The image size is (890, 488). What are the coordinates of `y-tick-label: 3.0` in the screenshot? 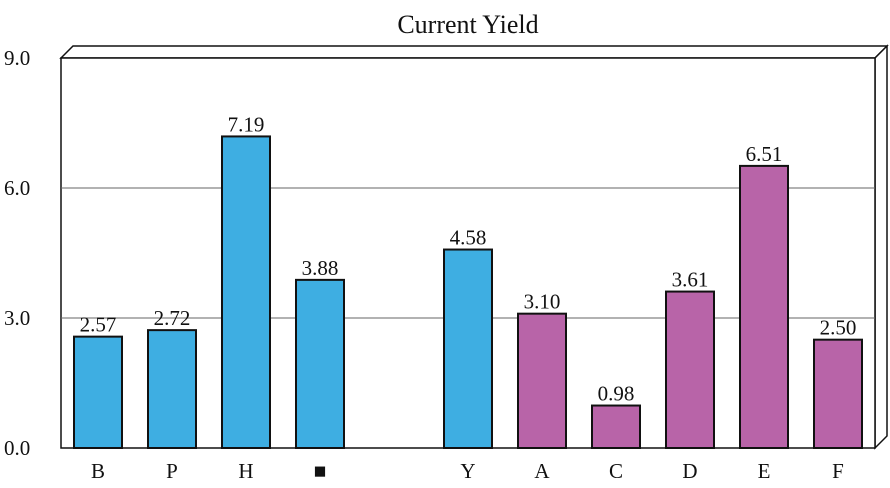 It's located at (17, 318).